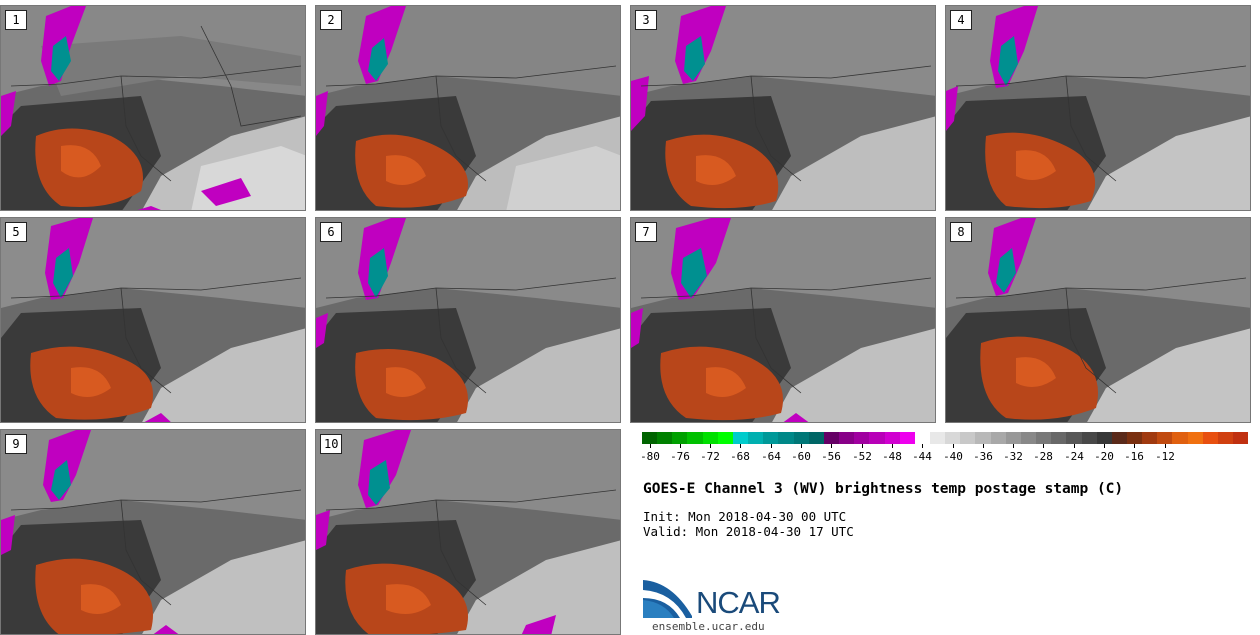 The height and width of the screenshot is (635, 1260). Describe the element at coordinates (331, 20) in the screenshot. I see `panel-number-label: 2` at that location.